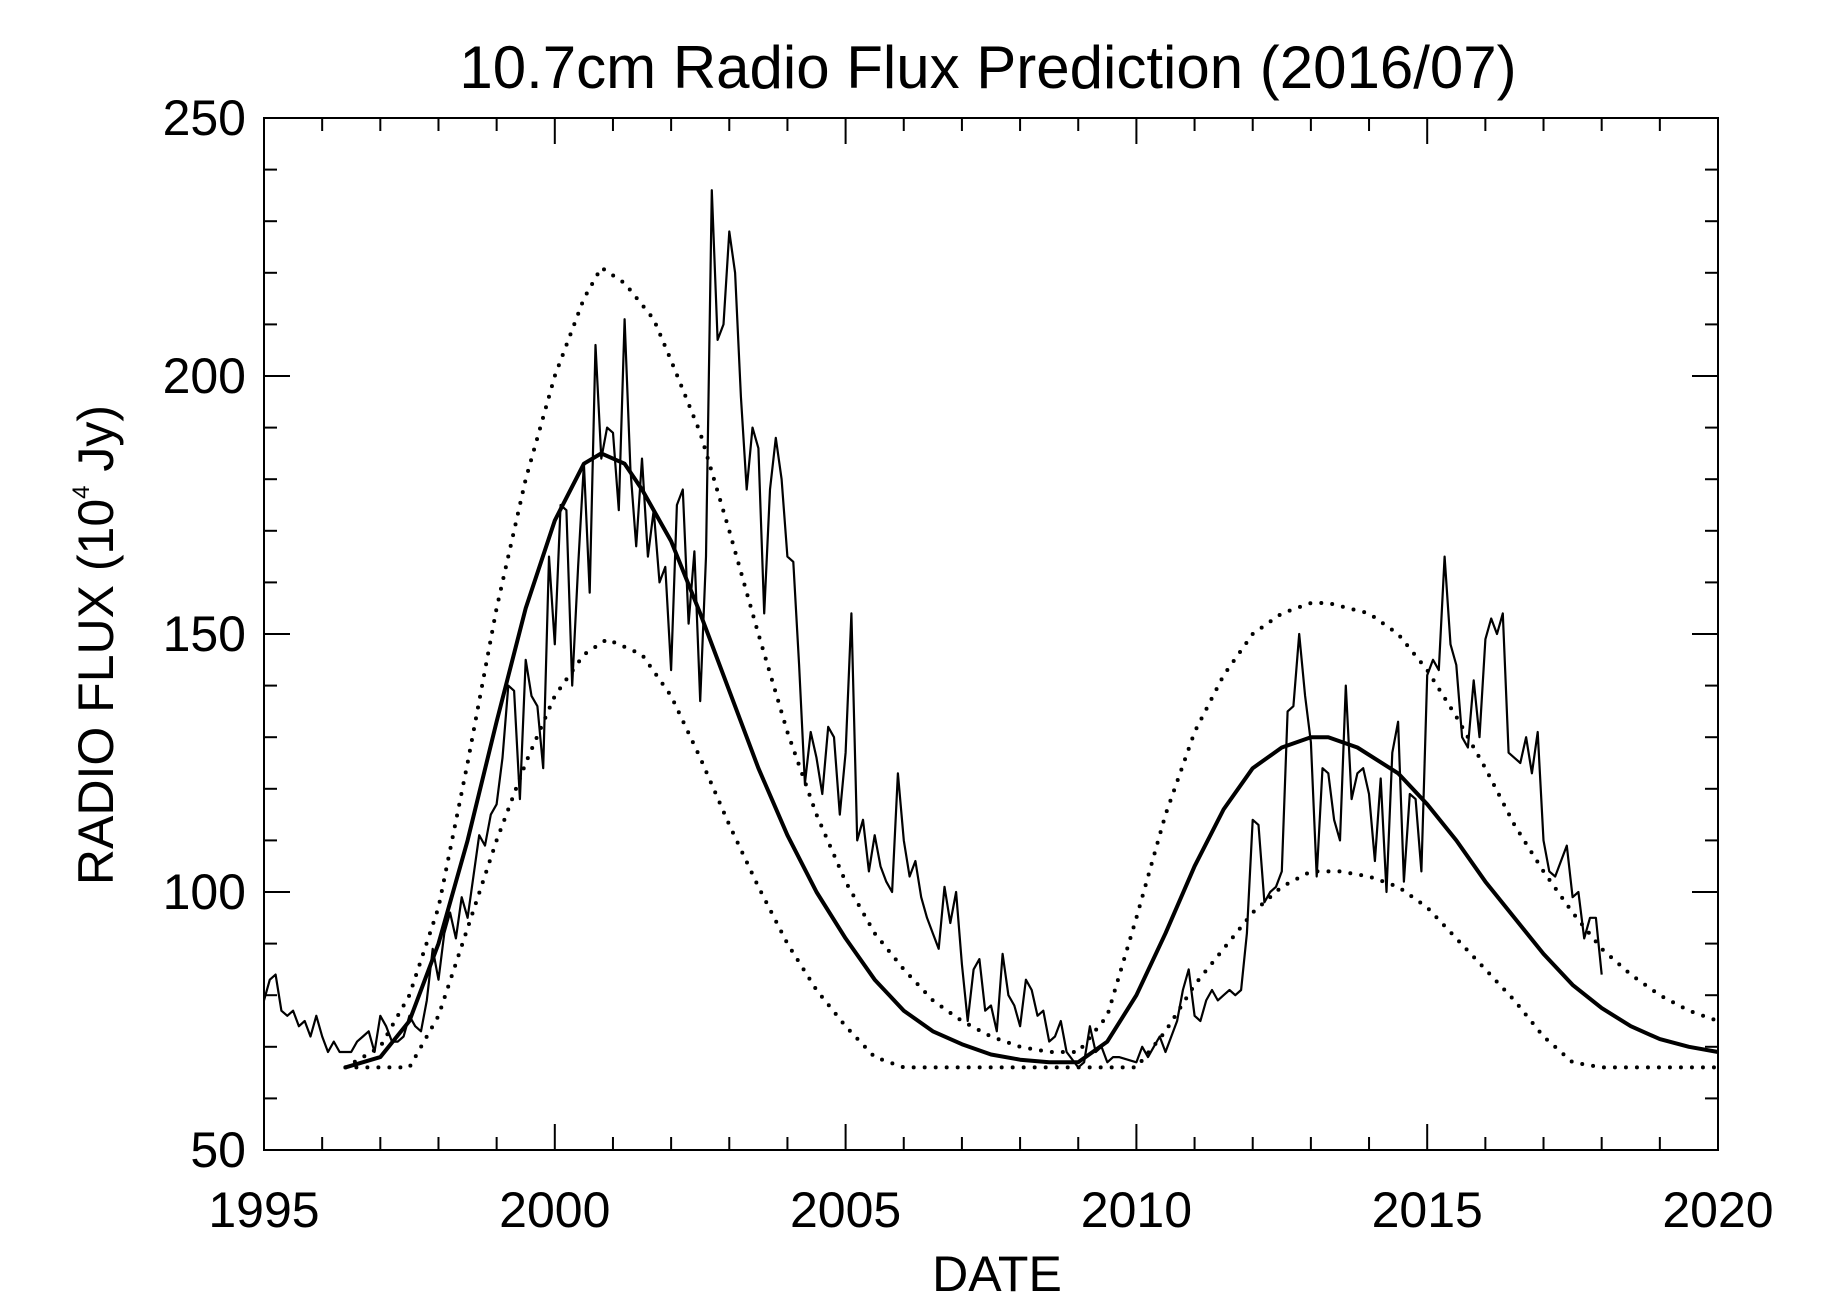 This screenshot has height=1296, width=1823. What do you see at coordinates (1136, 1210) in the screenshot?
I see `x-tick-label: 2010` at bounding box center [1136, 1210].